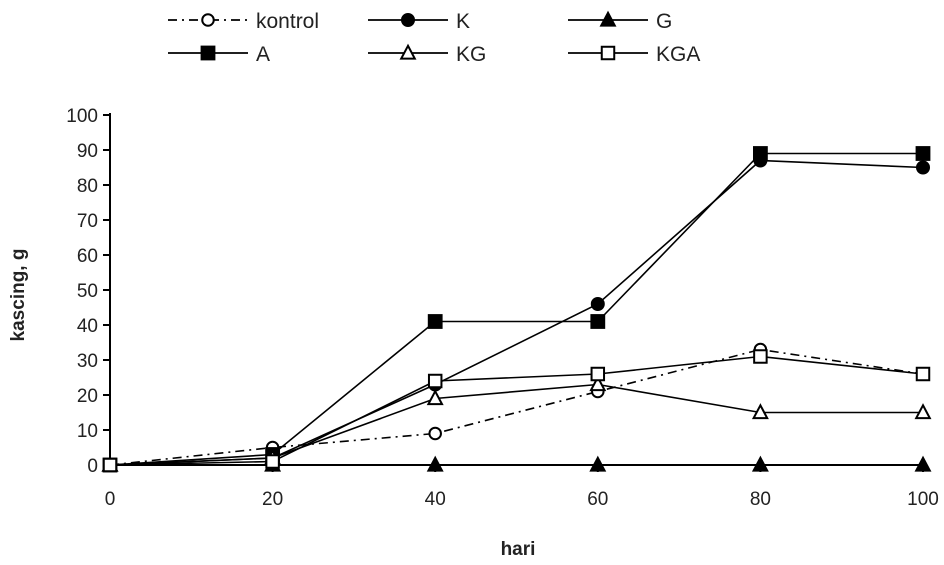 This screenshot has height=565, width=944. What do you see at coordinates (427, 54) in the screenshot?
I see `legend-item-kg: KG` at bounding box center [427, 54].